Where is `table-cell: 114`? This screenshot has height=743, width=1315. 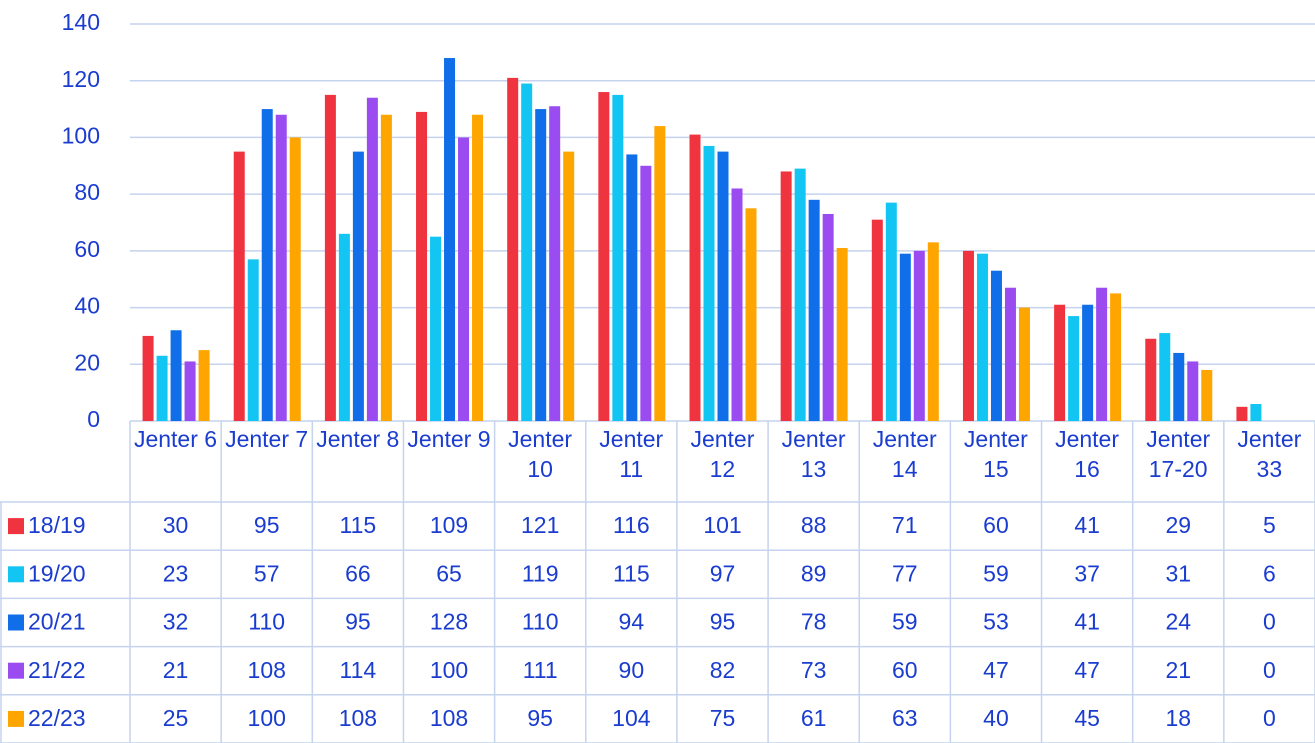 table-cell: 114 is located at coordinates (358, 670).